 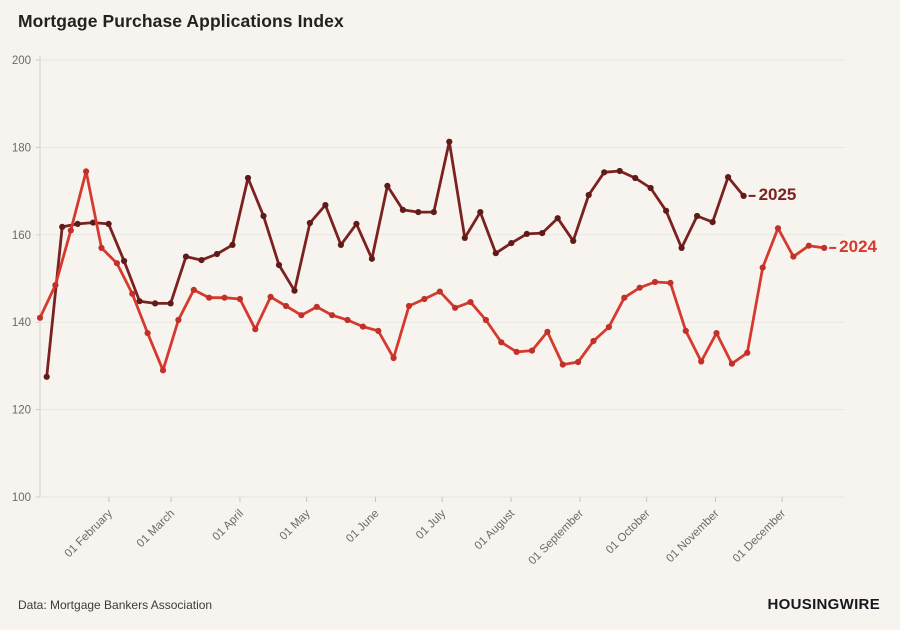 What do you see at coordinates (21, 323) in the screenshot?
I see `svg-text: 140` at bounding box center [21, 323].